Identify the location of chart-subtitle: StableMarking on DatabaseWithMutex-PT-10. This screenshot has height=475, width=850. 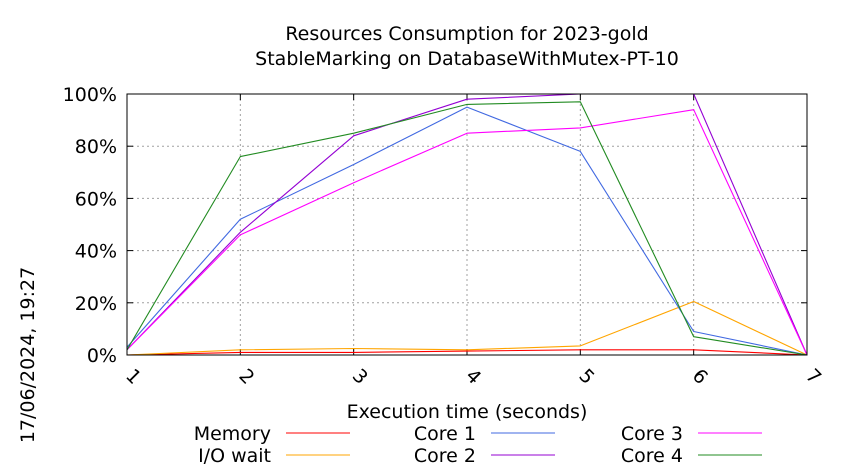
(467, 59).